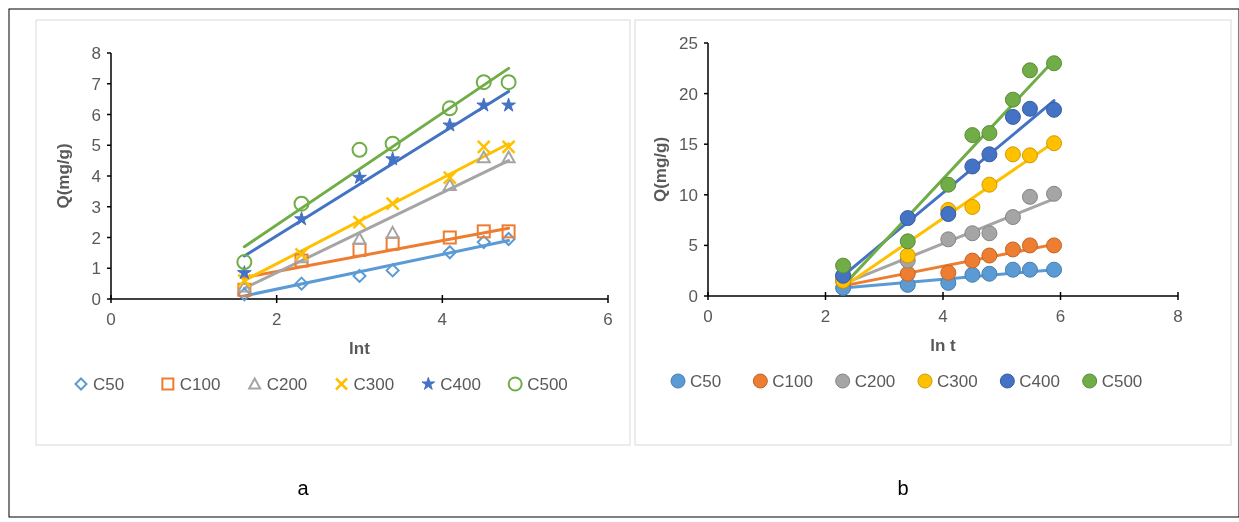 The width and height of the screenshot is (1239, 522). Describe the element at coordinates (96, 53) in the screenshot. I see `y-tick-label: 8` at that location.